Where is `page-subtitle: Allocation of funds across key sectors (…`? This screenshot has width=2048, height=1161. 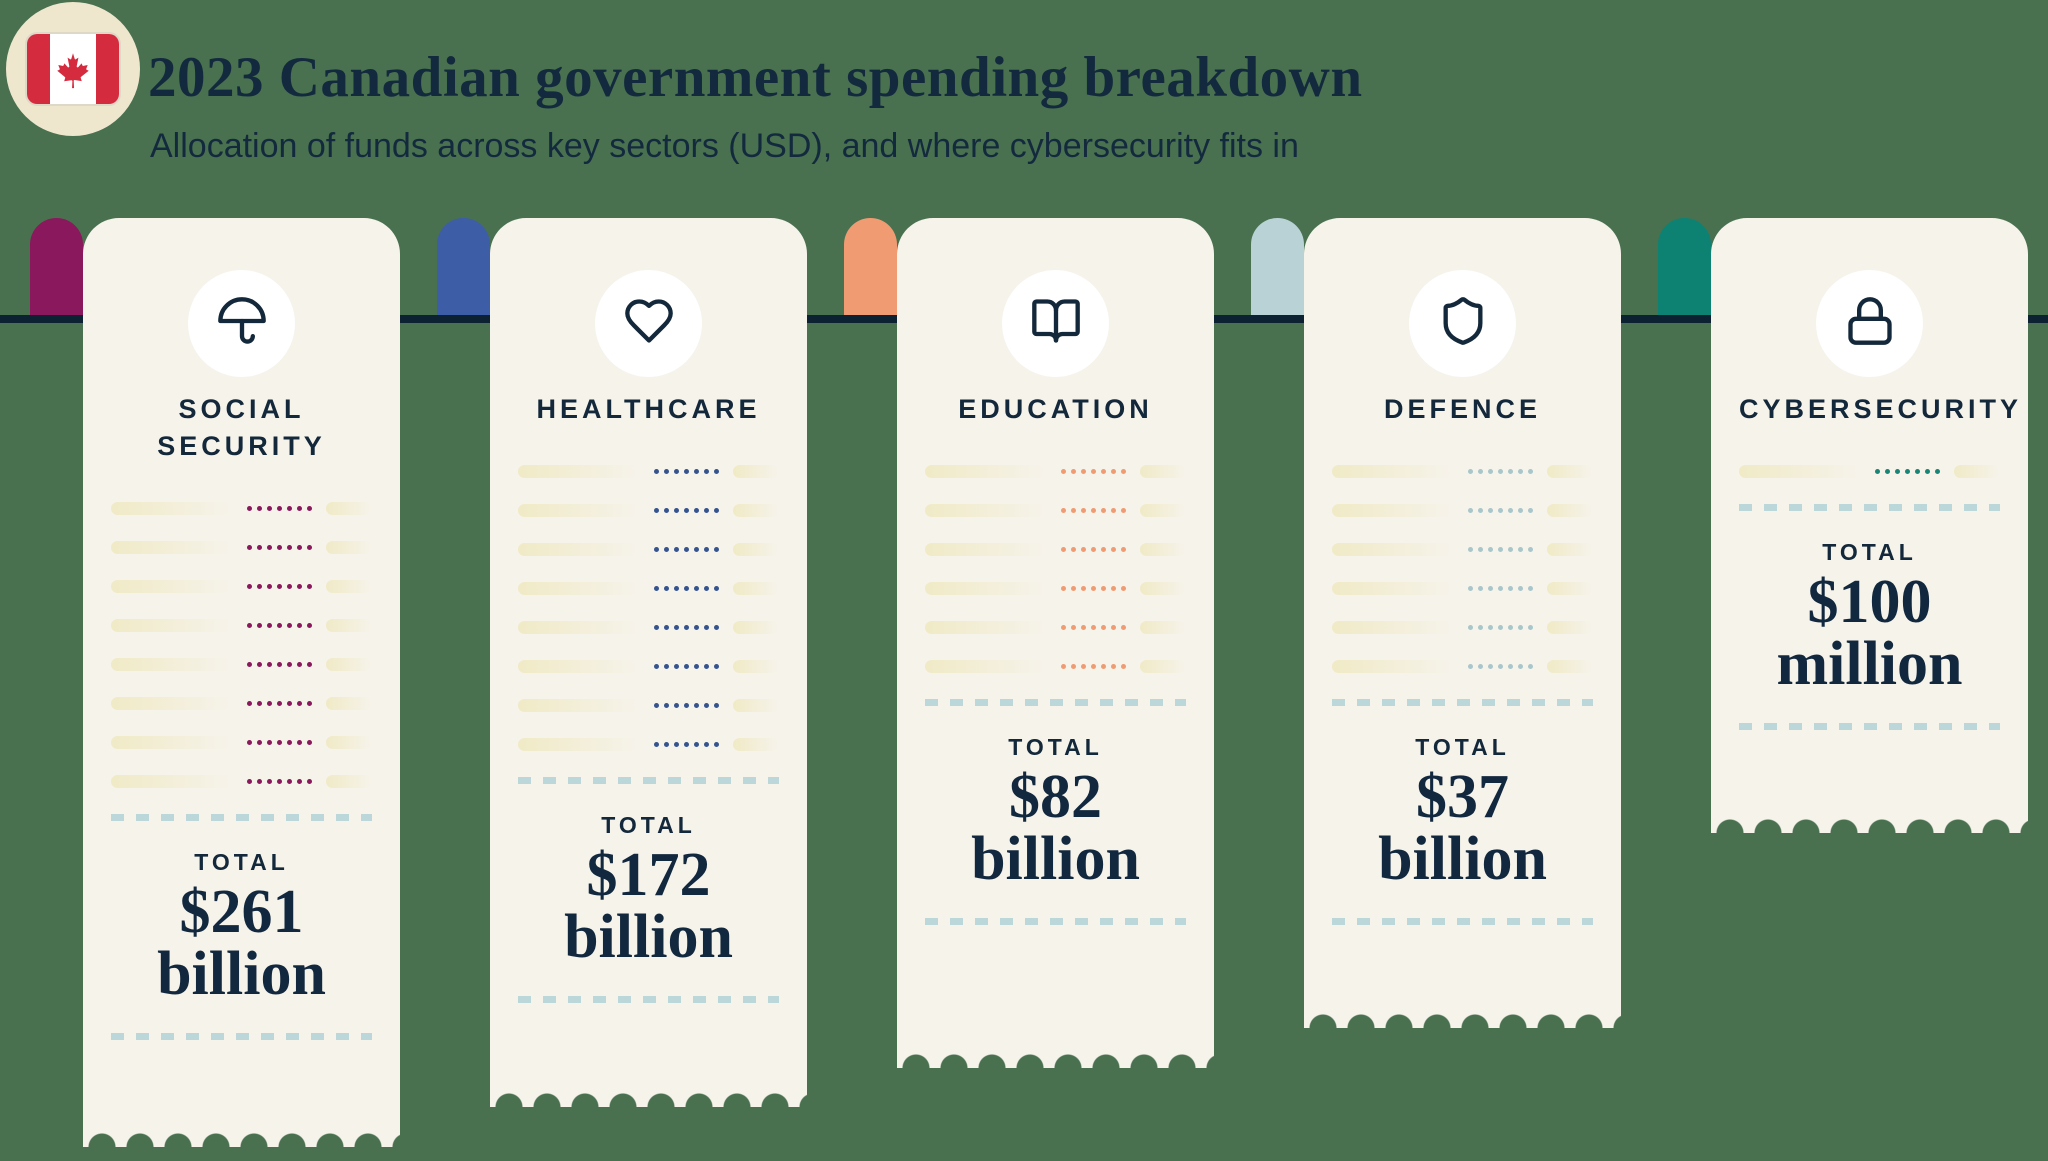
page-subtitle: Allocation of funds across key sectors (… is located at coordinates (724, 146).